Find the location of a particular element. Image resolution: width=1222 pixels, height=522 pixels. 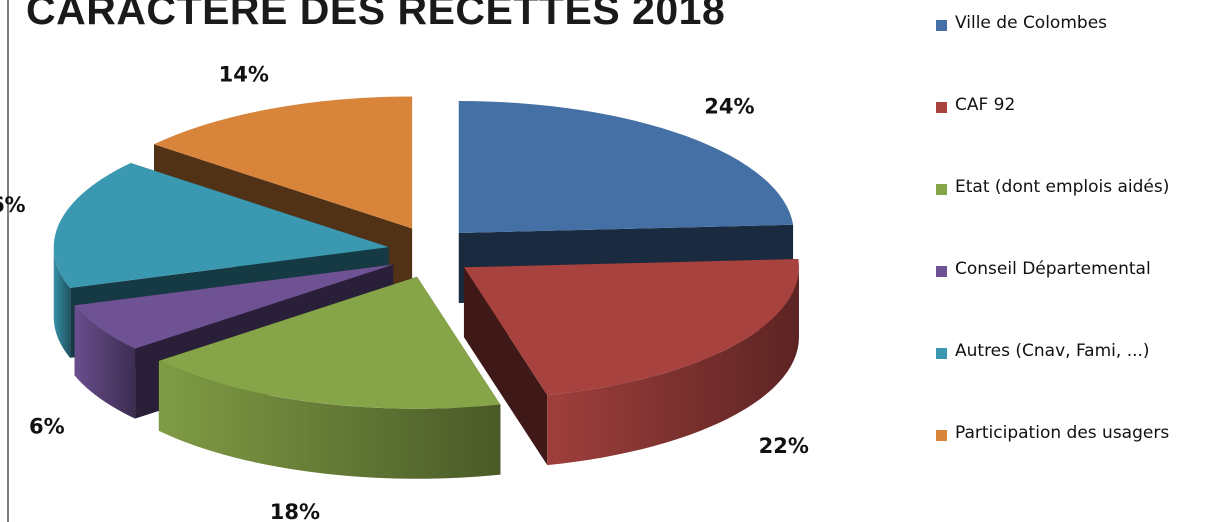

data-label-ville-de-colombes: 24% is located at coordinates (729, 106).